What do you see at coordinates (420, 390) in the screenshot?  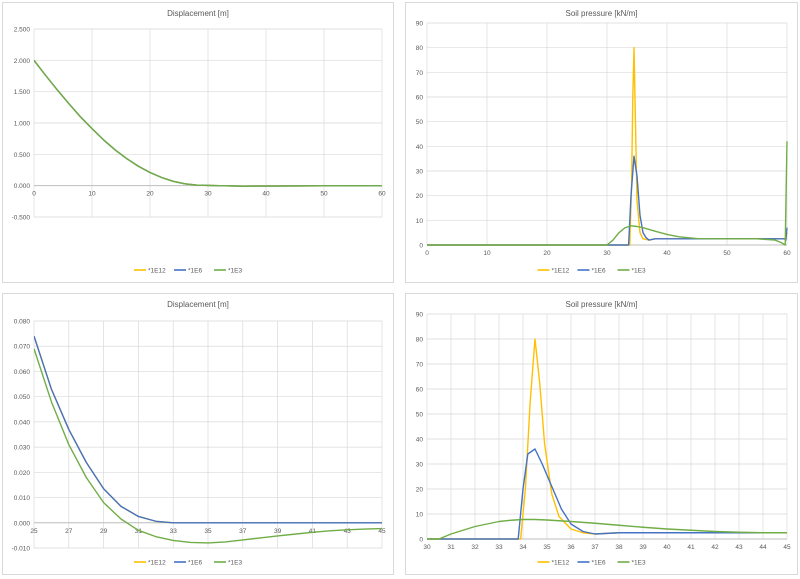 I see `y-tick-label: 60` at bounding box center [420, 390].